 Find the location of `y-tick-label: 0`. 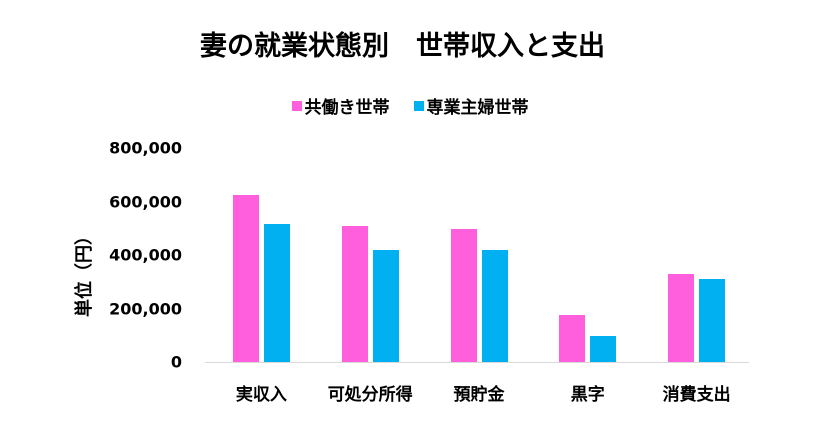

y-tick-label: 0 is located at coordinates (176, 362).